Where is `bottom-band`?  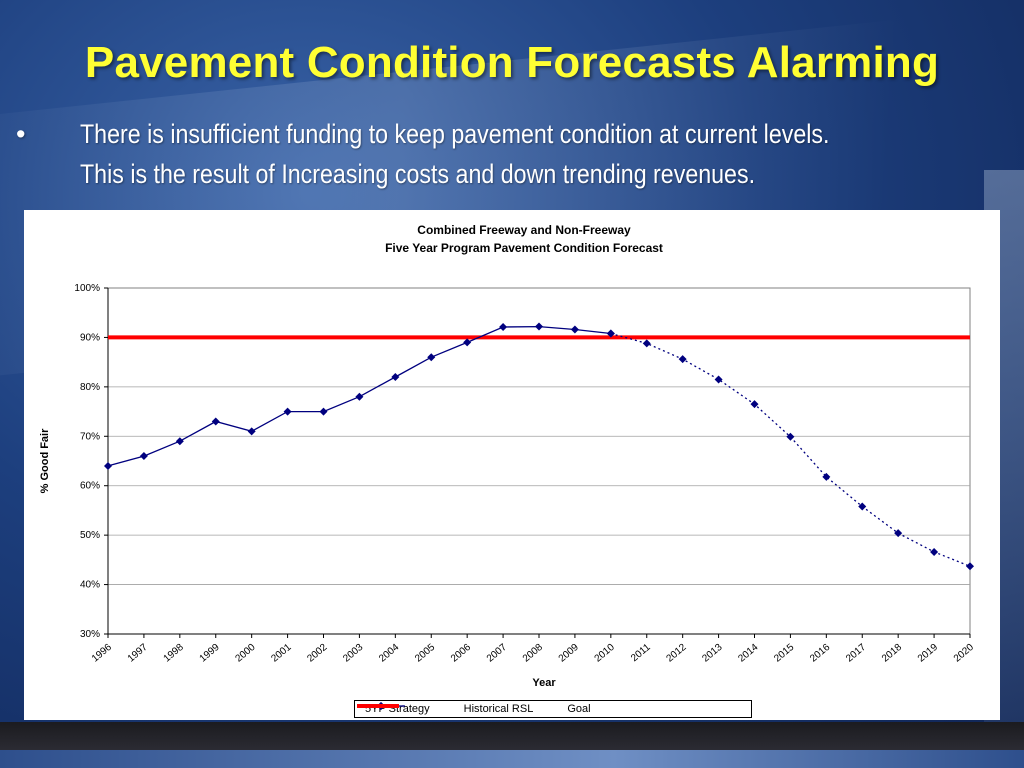 bottom-band is located at coordinates (512, 736).